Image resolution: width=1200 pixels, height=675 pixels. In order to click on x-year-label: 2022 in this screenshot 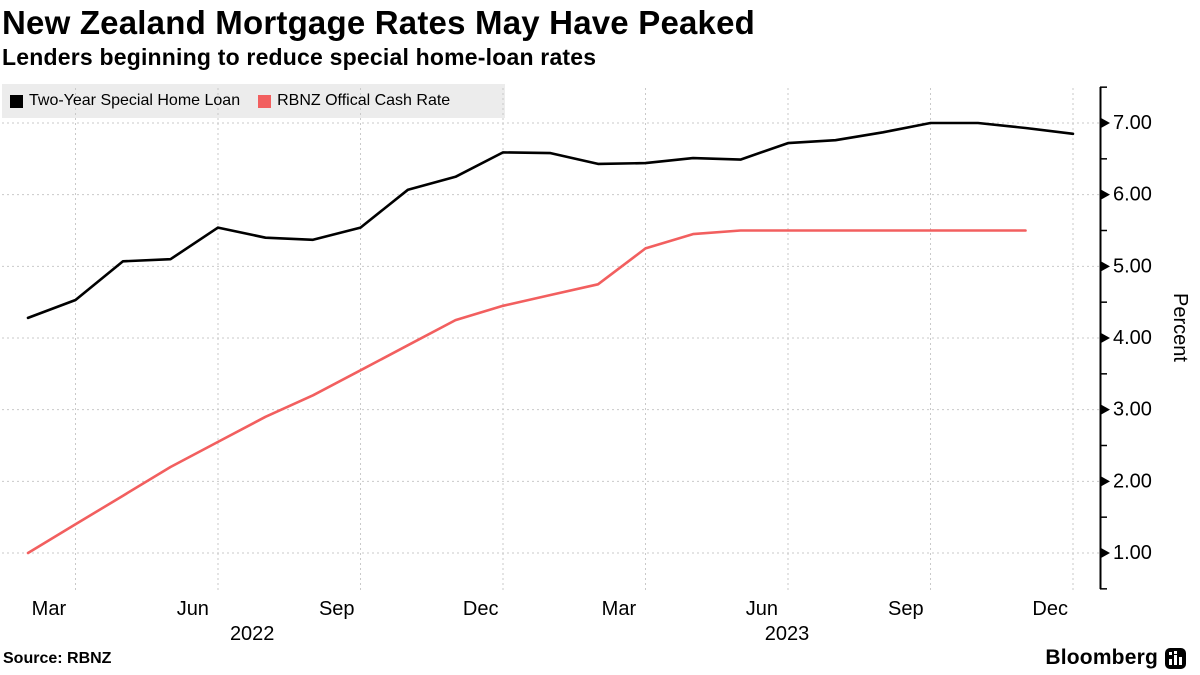, I will do `click(252, 634)`.